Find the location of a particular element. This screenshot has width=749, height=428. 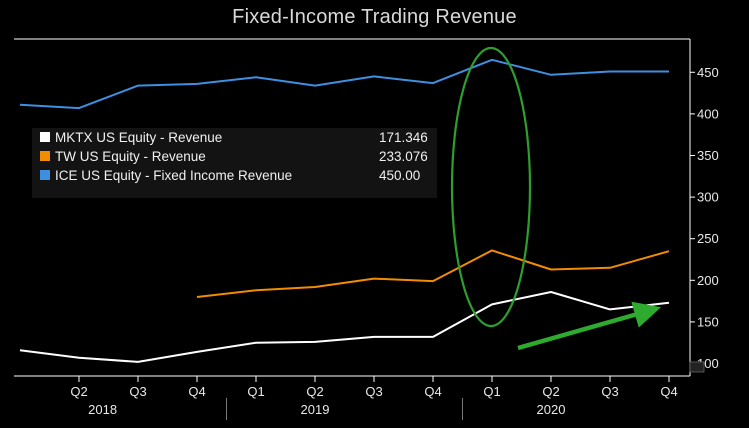

legend-label: TW US Equity - Revenue is located at coordinates (130, 156).